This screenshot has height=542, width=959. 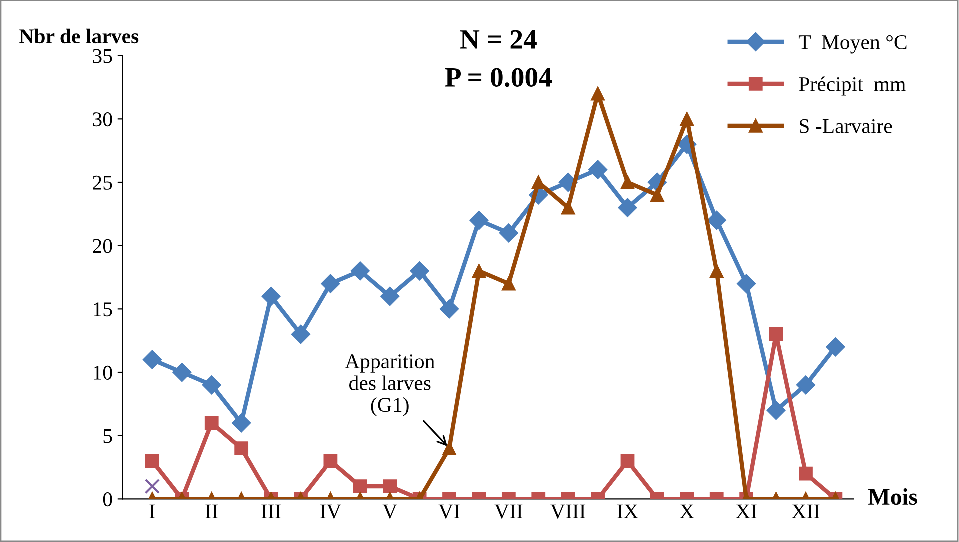 What do you see at coordinates (852, 86) in the screenshot?
I see `legend-label: Précipit mm` at bounding box center [852, 86].